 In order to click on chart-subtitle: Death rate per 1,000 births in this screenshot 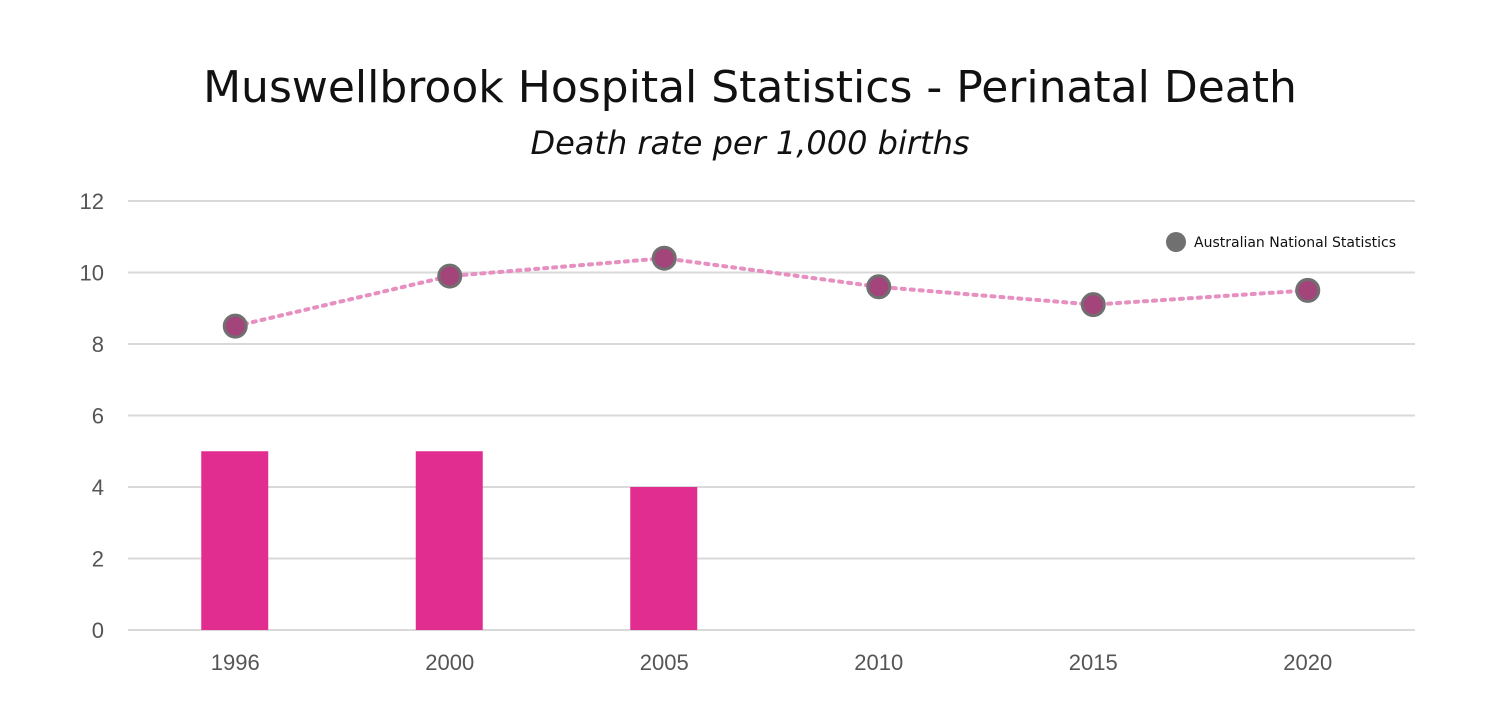, I will do `click(750, 143)`.